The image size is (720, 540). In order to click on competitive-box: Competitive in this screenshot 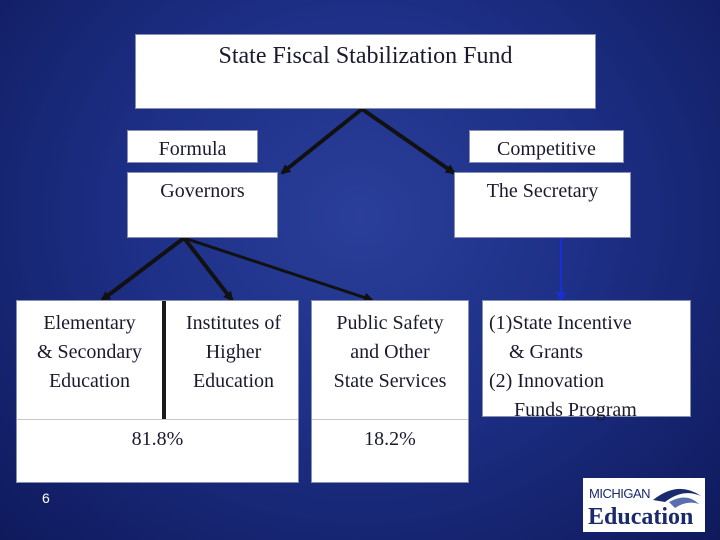, I will do `click(546, 146)`.